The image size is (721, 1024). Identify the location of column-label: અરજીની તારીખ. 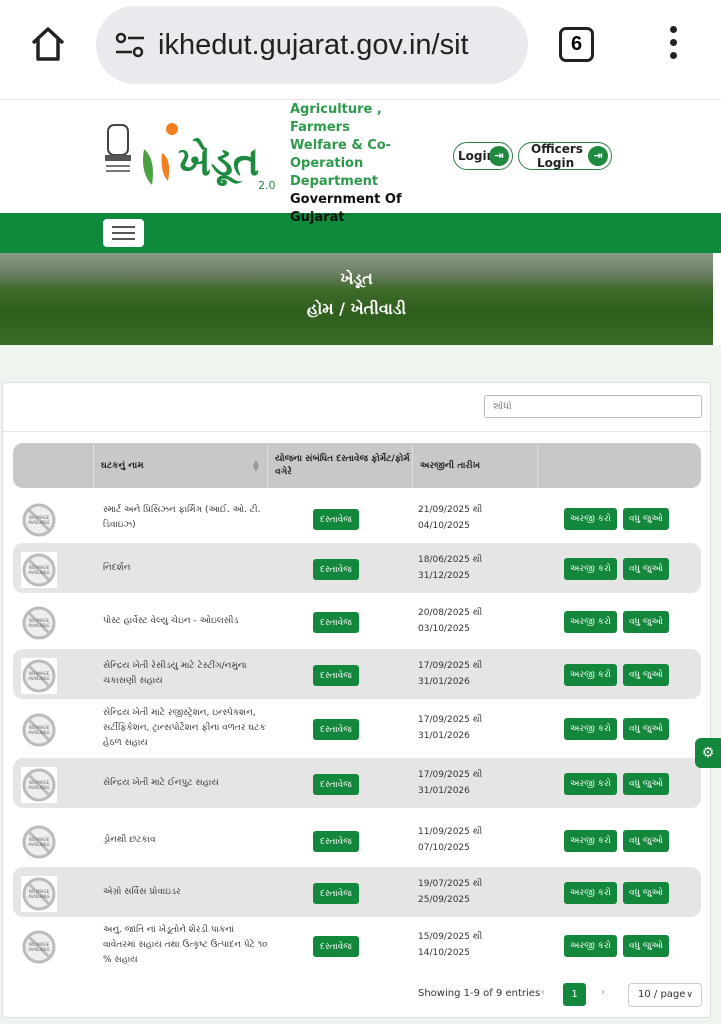
(450, 465).